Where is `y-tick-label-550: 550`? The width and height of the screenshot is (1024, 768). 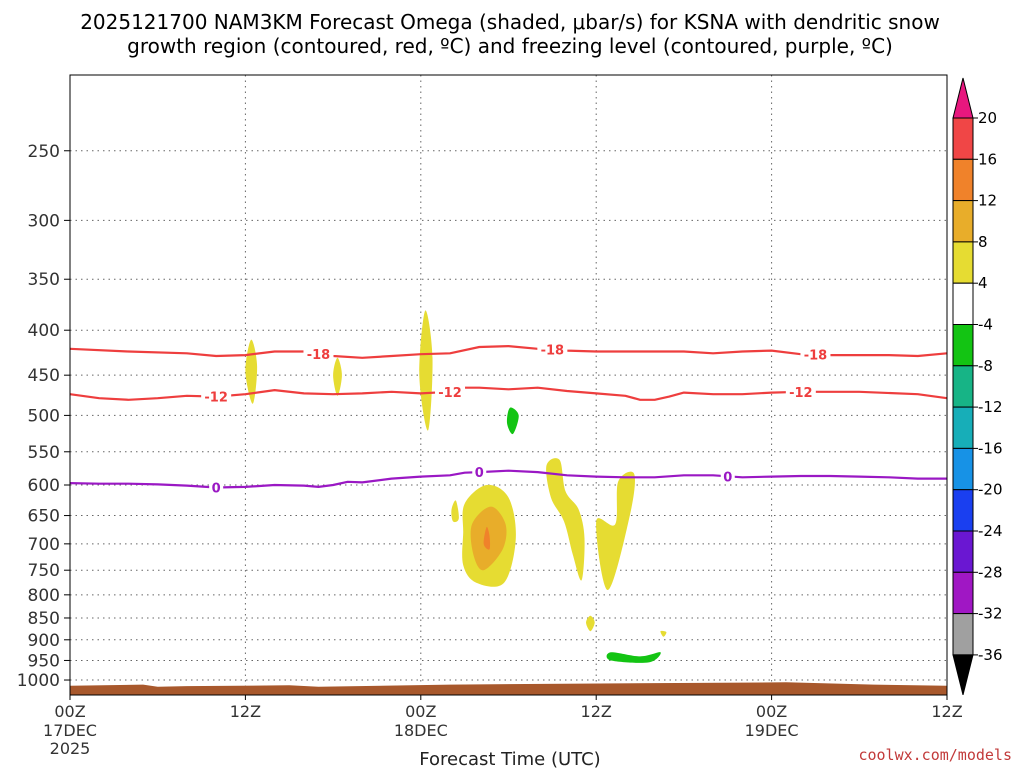
y-tick-label-550: 550 is located at coordinates (44, 453).